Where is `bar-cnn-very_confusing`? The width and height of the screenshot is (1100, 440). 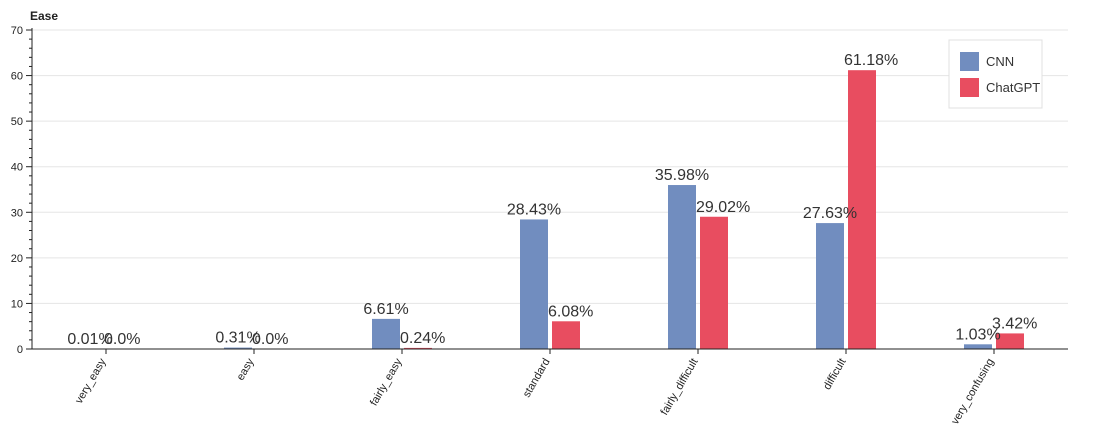
bar-cnn-very_confusing is located at coordinates (978, 346).